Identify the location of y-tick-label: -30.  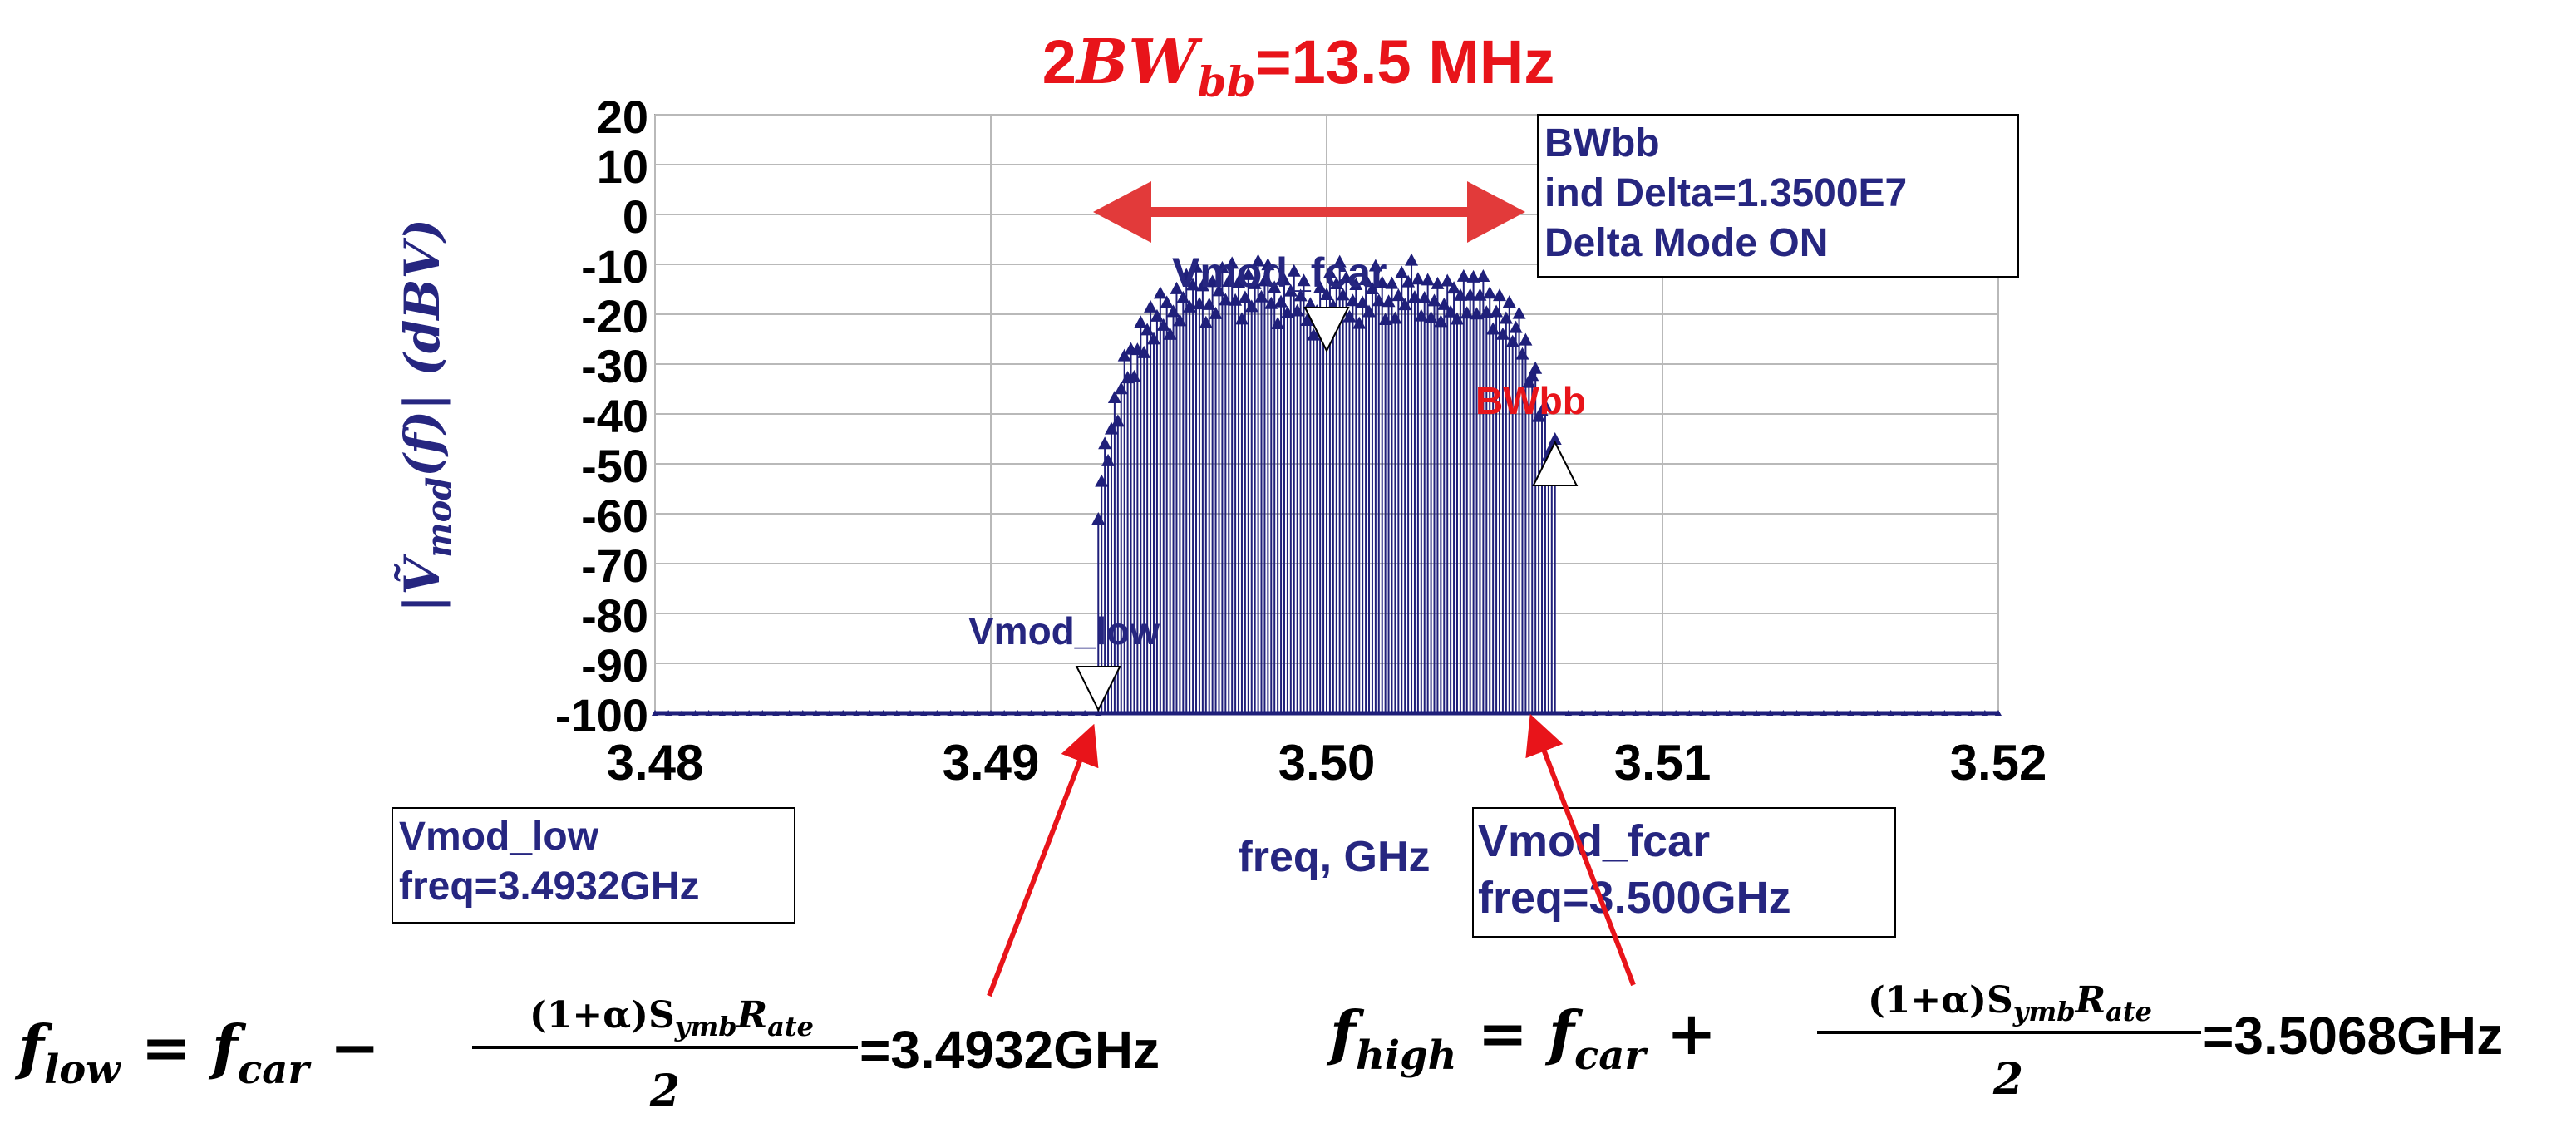
(614, 366).